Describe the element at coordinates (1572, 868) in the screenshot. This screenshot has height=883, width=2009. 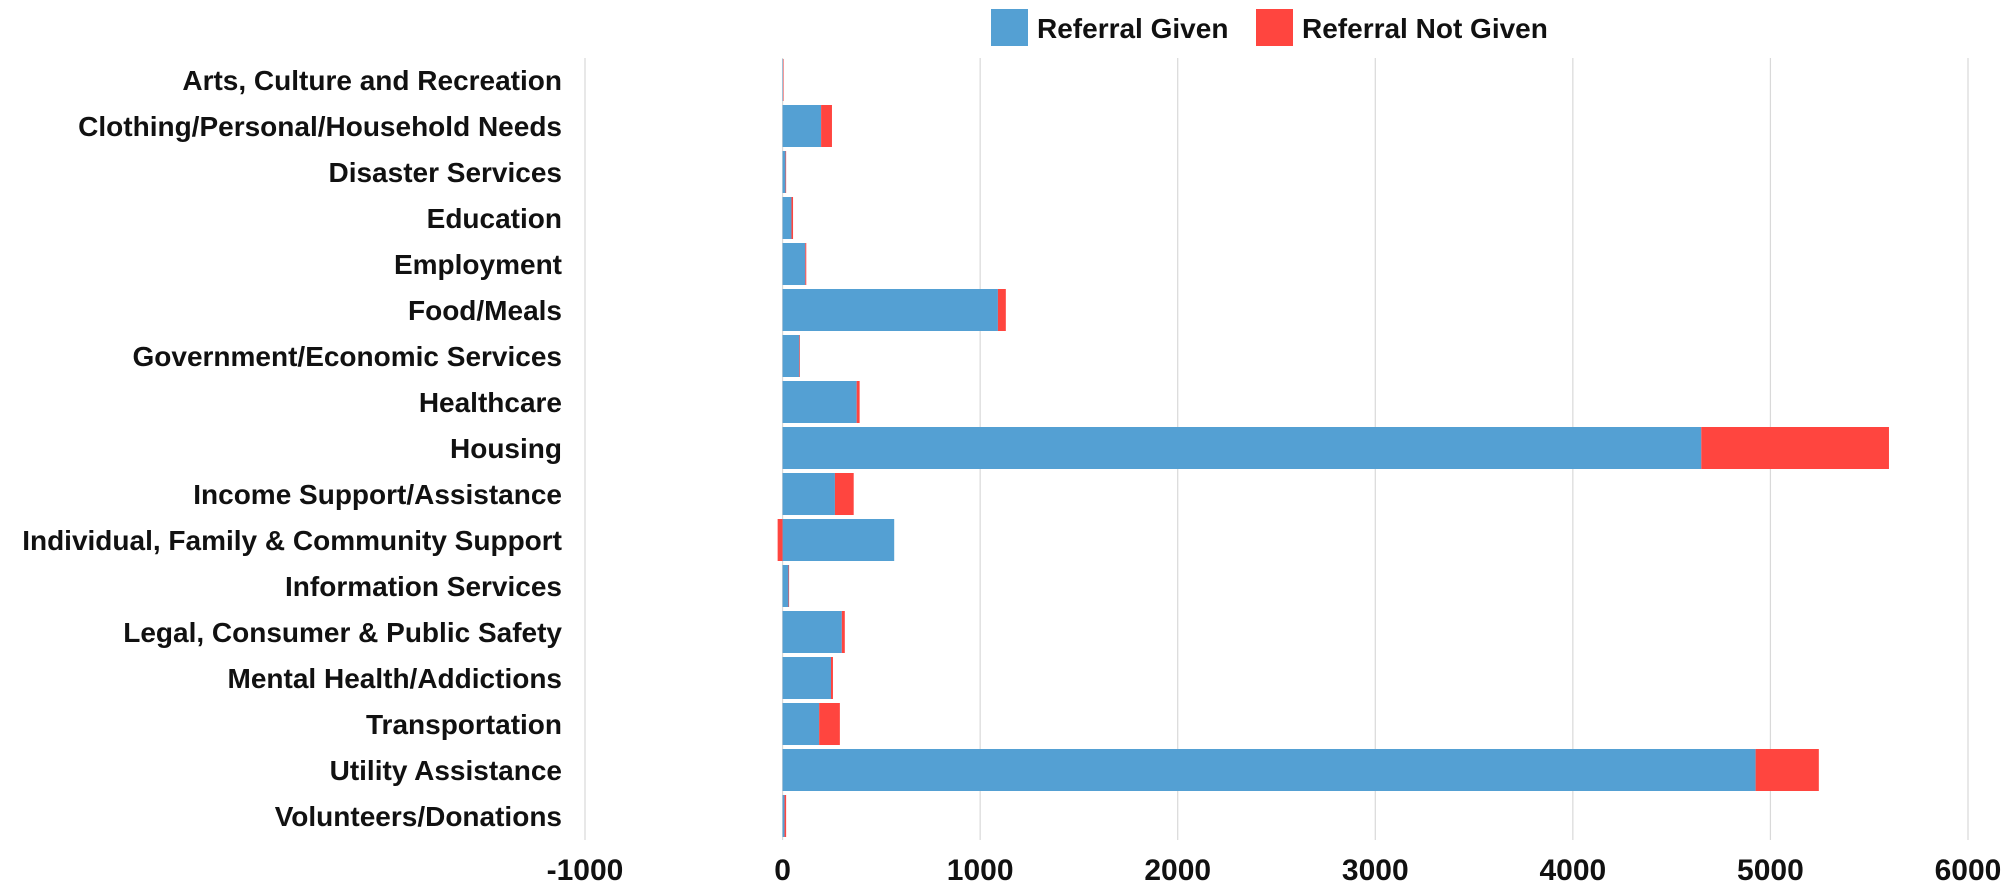
I see `x-tick-label: 4000` at that location.